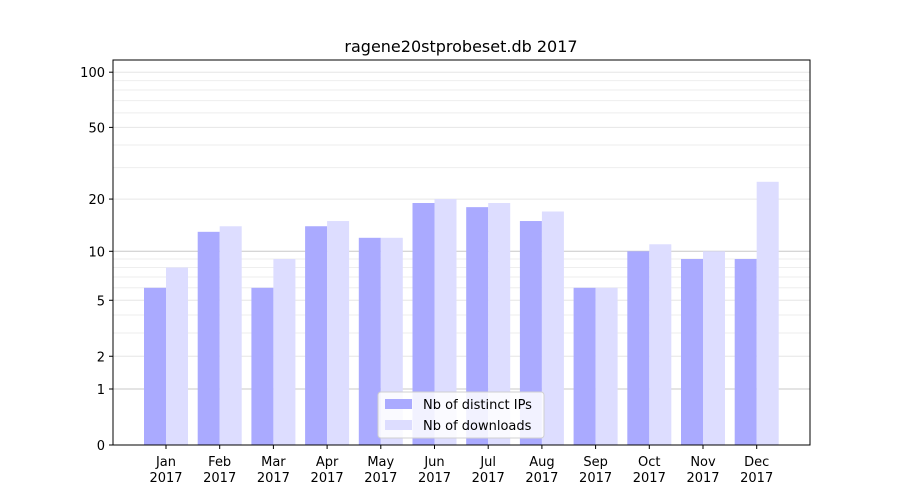 This screenshot has height=504, width=900. What do you see at coordinates (541, 470) in the screenshot?
I see `x-tick-label: Aug 2017` at bounding box center [541, 470].